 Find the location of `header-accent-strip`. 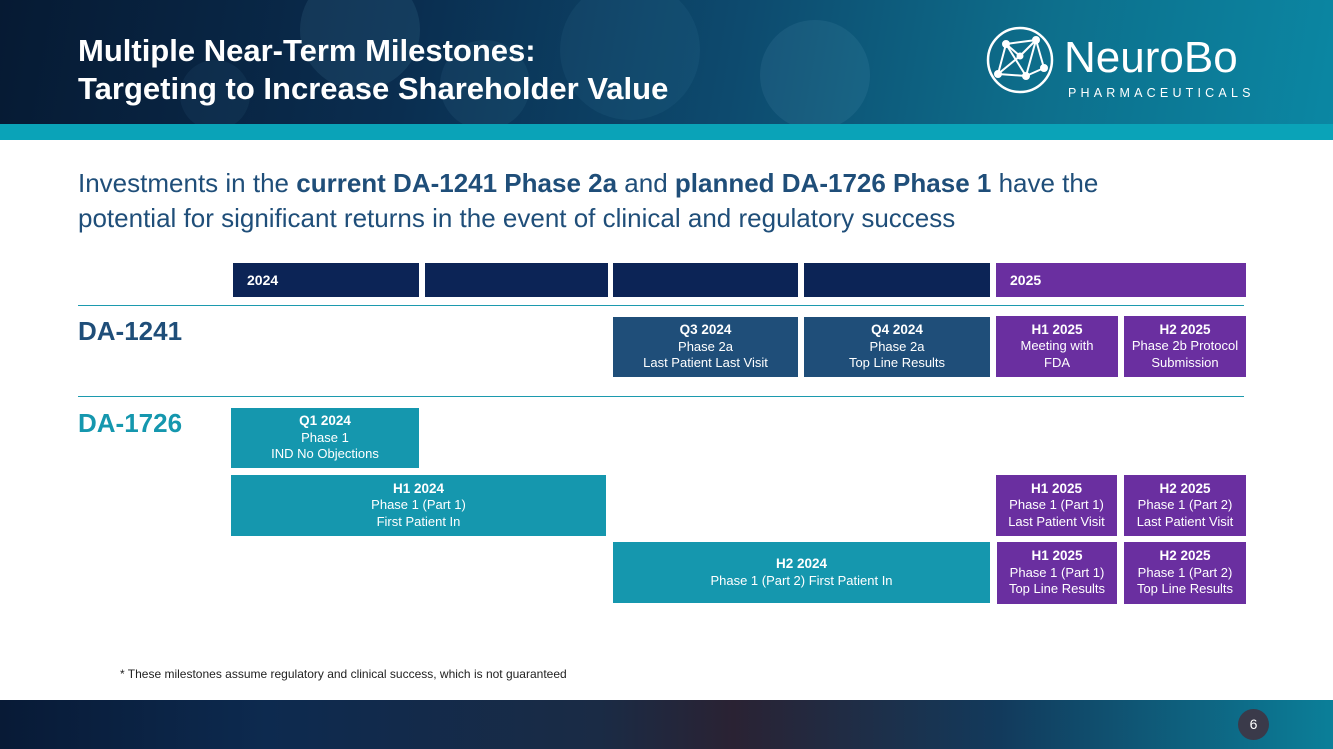

header-accent-strip is located at coordinates (666, 132).